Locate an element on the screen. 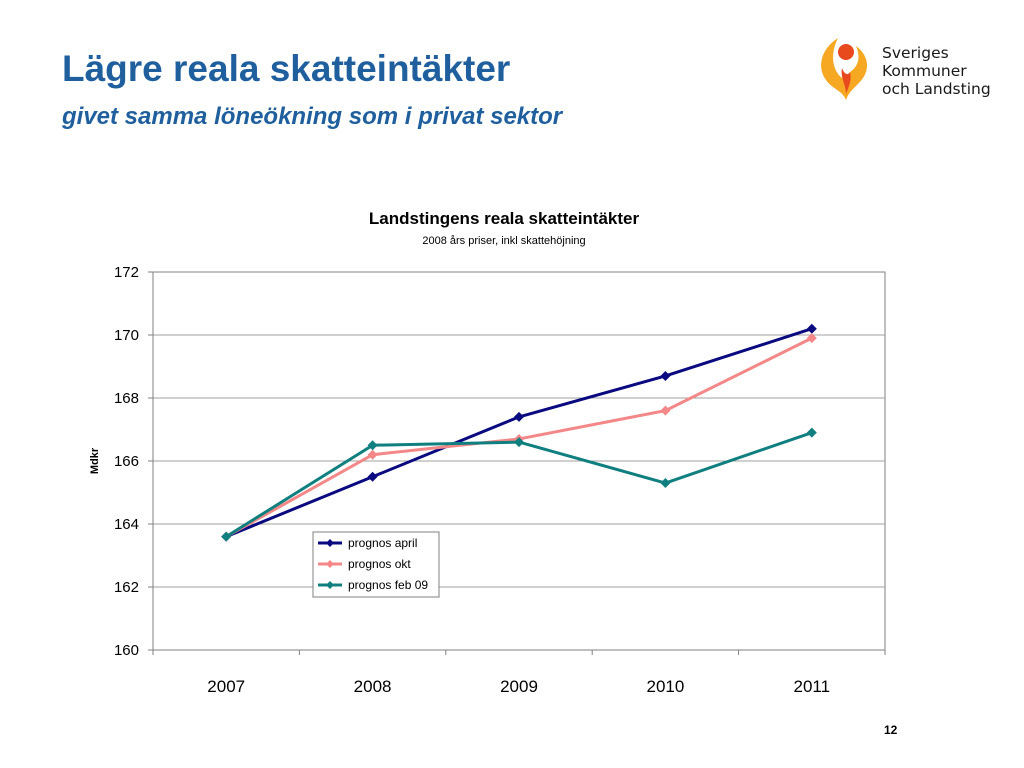  x-tick-label: 2008 is located at coordinates (373, 686).